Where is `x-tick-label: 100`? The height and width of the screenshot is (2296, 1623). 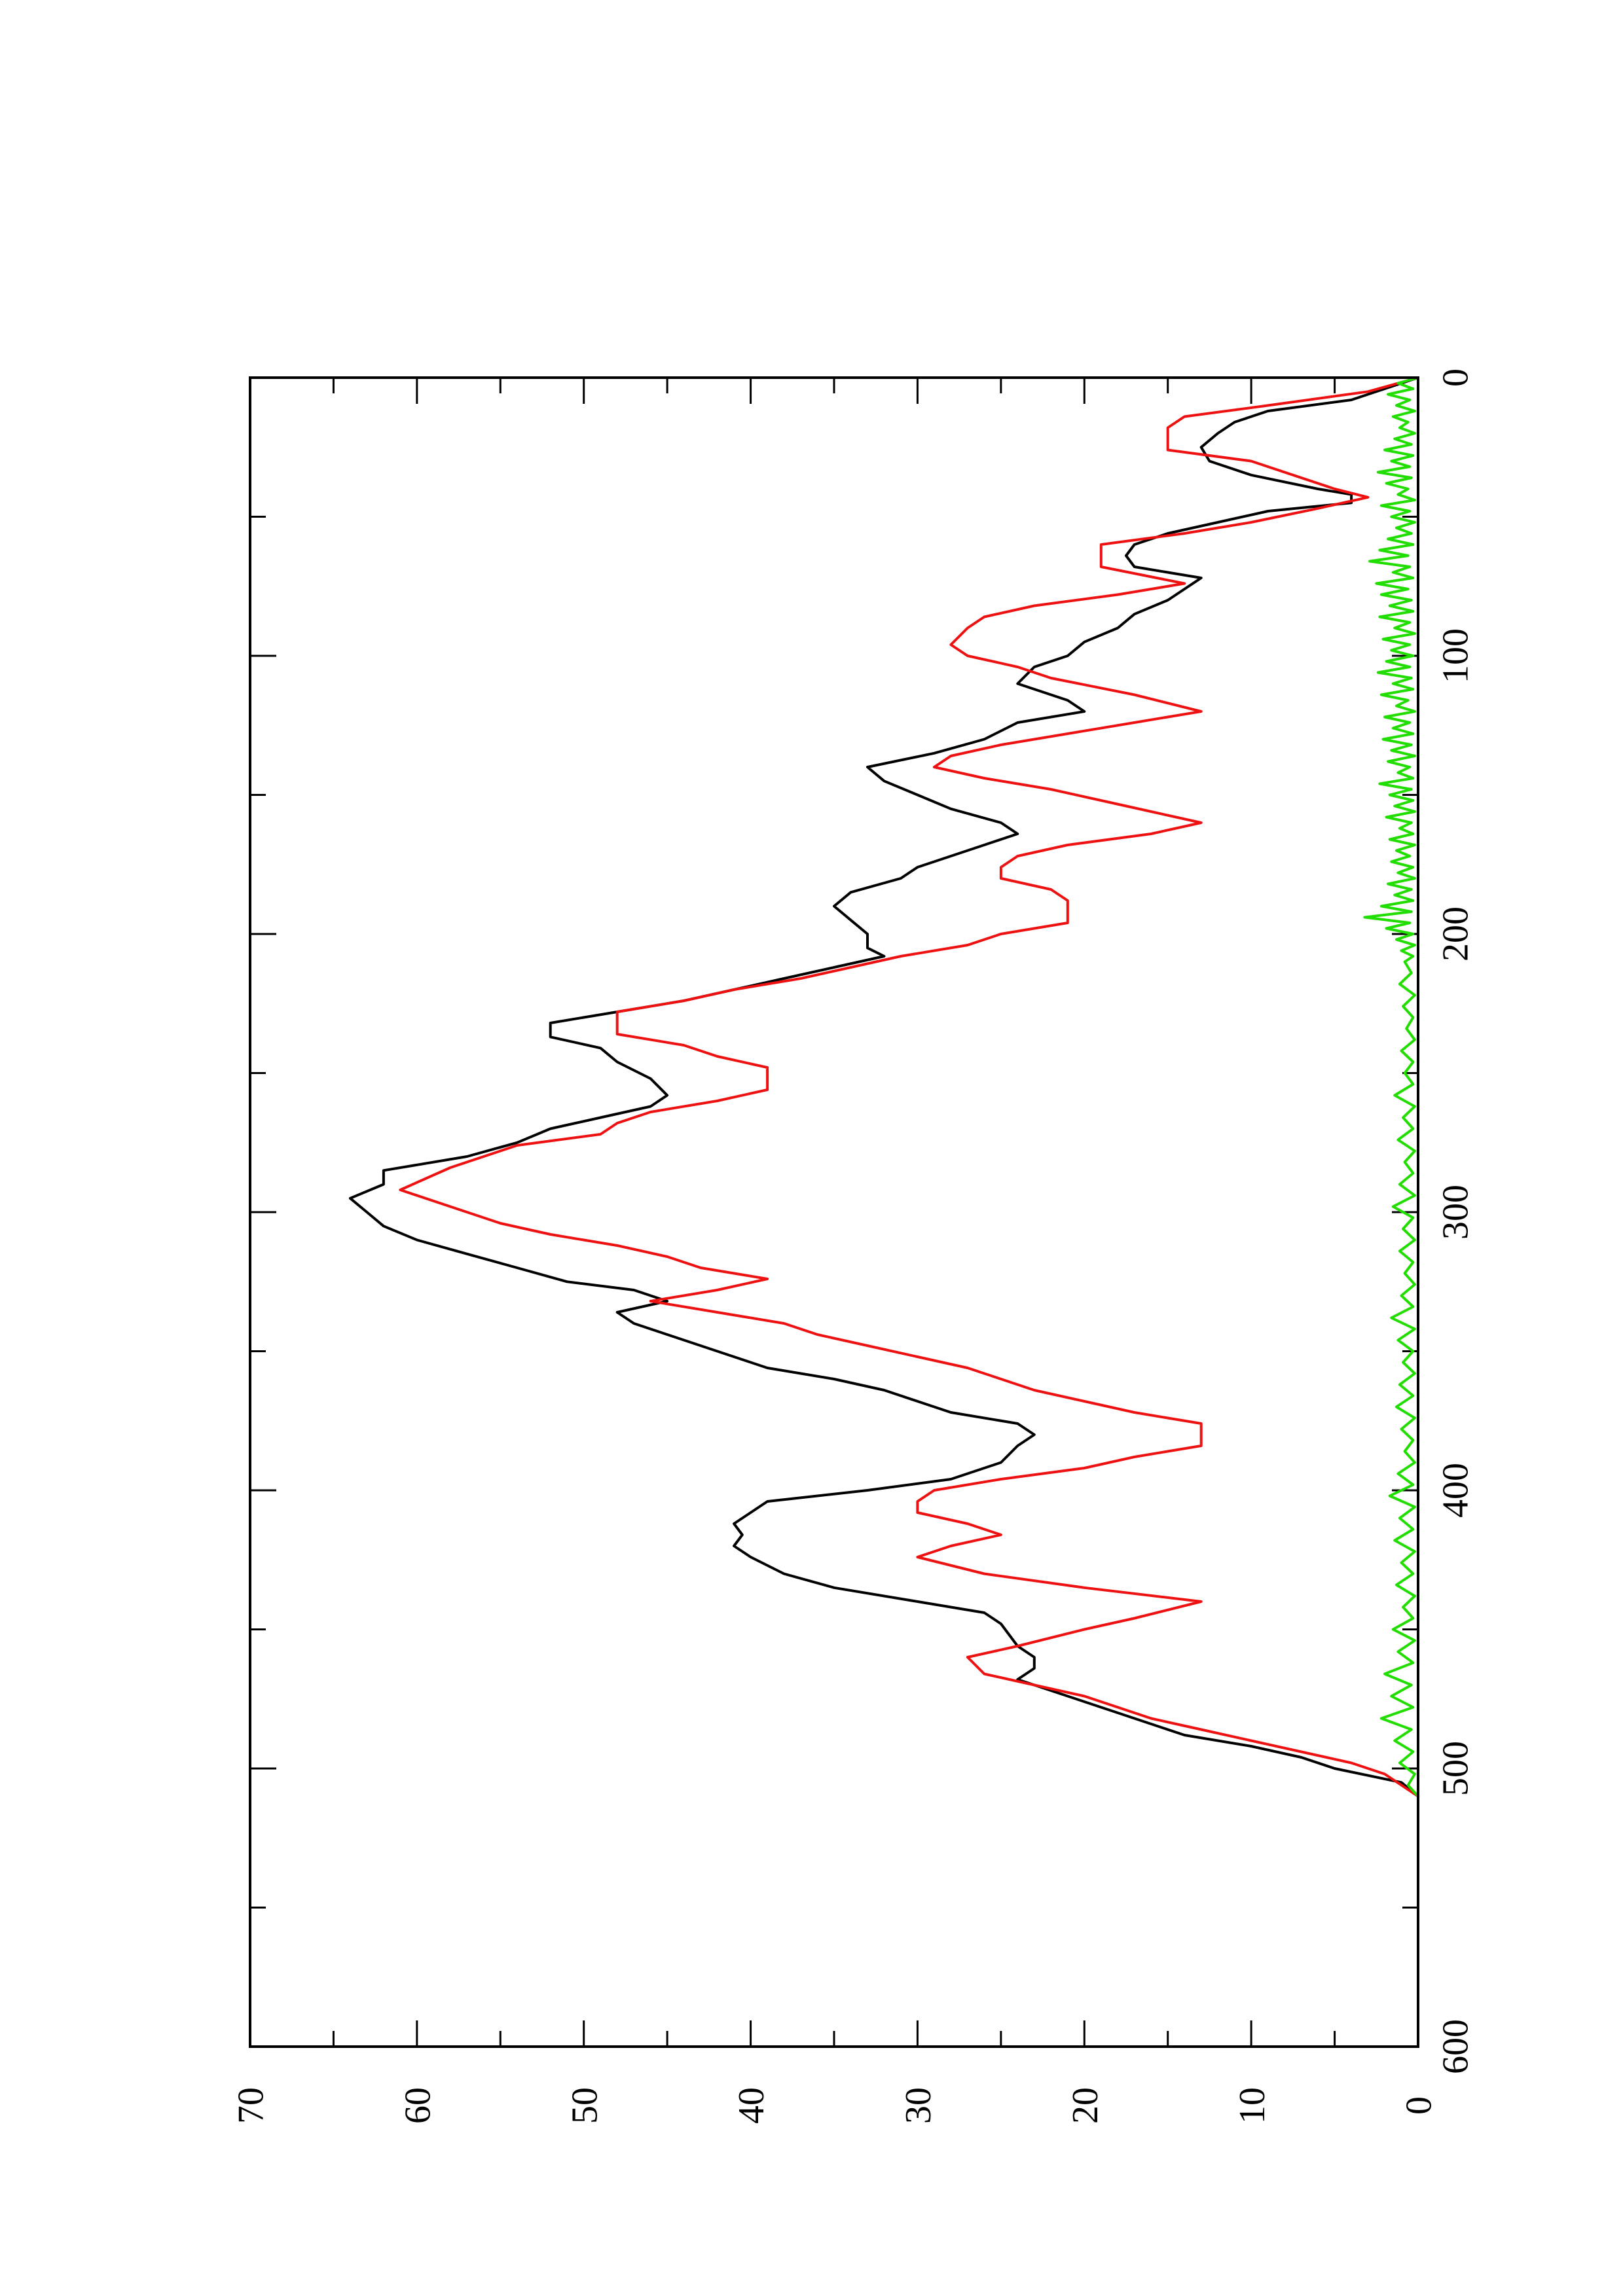
x-tick-label: 100 is located at coordinates (1456, 655).